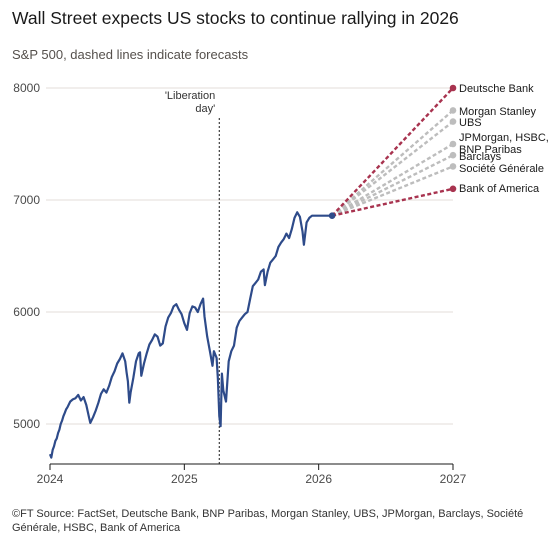 The height and width of the screenshot is (552, 550). Describe the element at coordinates (192, 277) in the screenshot. I see `annotation-layer: 'Liberation day'` at that location.